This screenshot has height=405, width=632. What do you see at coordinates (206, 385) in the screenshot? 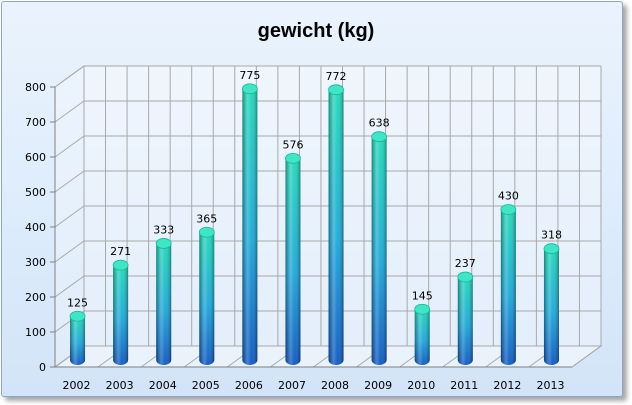
I see `x-tick-label: 2005` at bounding box center [206, 385].